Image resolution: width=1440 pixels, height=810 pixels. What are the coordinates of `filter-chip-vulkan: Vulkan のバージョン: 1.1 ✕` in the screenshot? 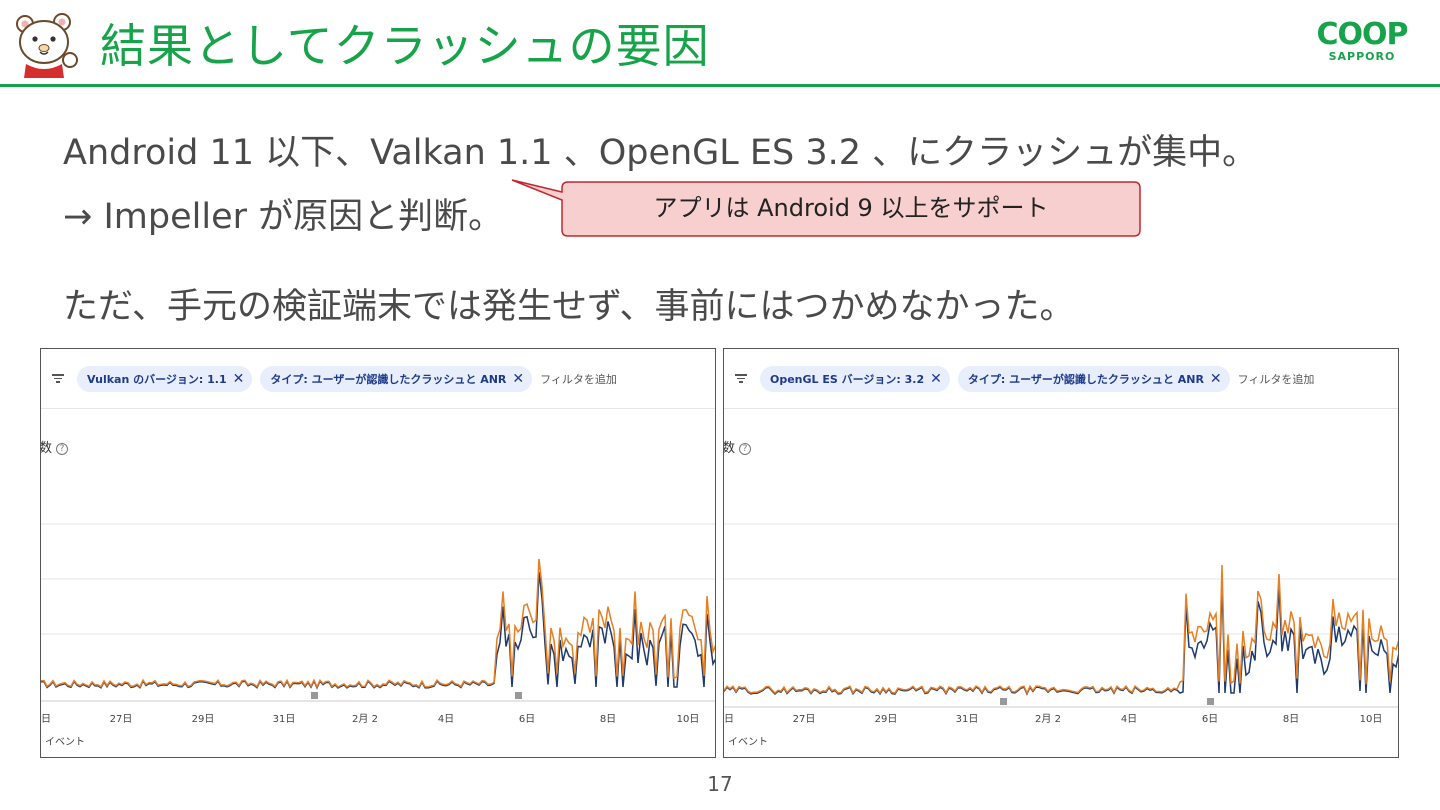 It's located at (165, 378).